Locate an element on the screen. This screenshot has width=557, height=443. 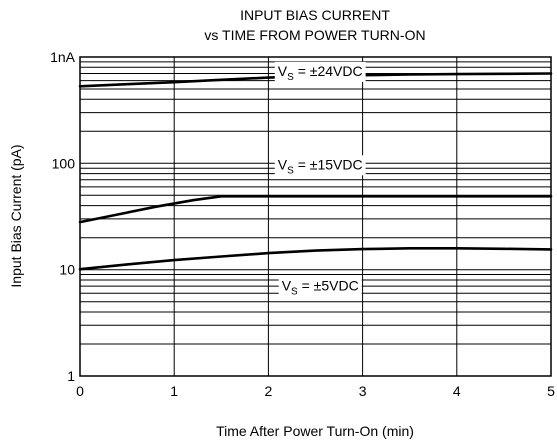
x-tick-label-2: 2 is located at coordinates (269, 391).